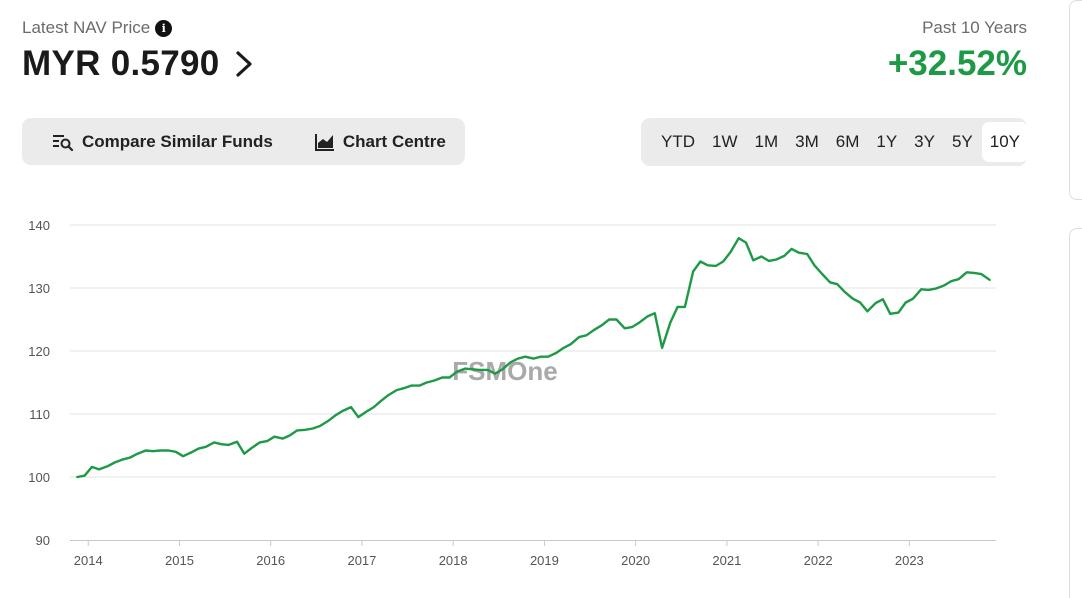 The image size is (1082, 598). I want to click on chart-centre-button: Chart Centre, so click(380, 141).